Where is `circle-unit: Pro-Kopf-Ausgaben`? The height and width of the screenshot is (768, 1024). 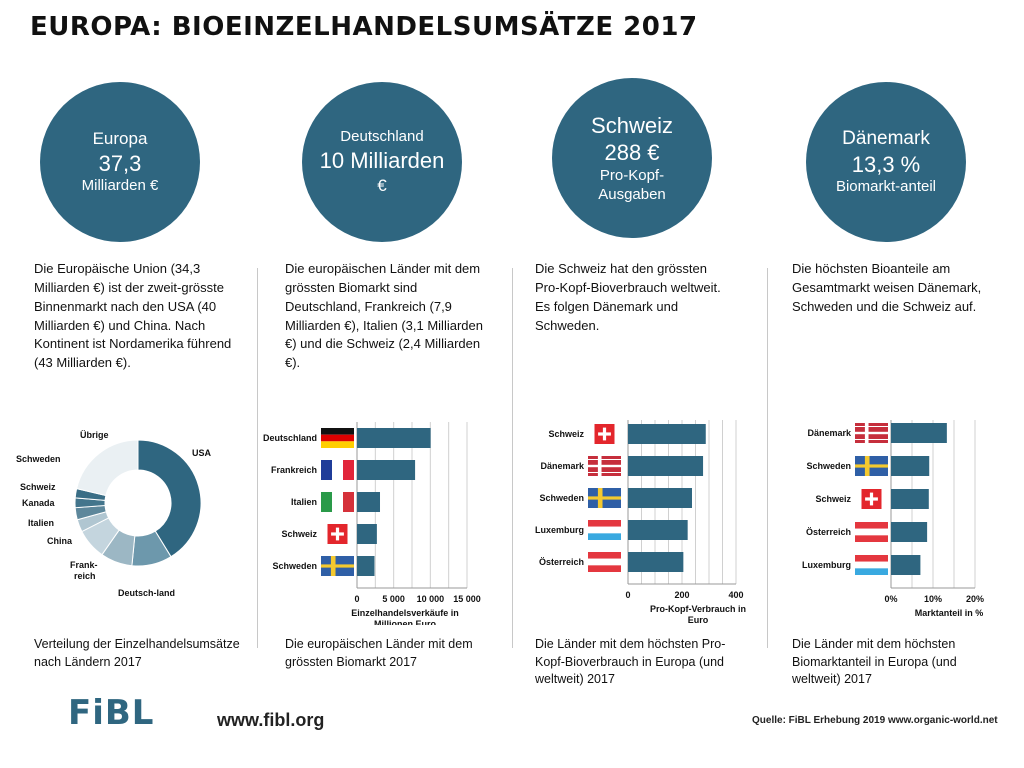 circle-unit: Pro-Kopf-Ausgaben is located at coordinates (632, 184).